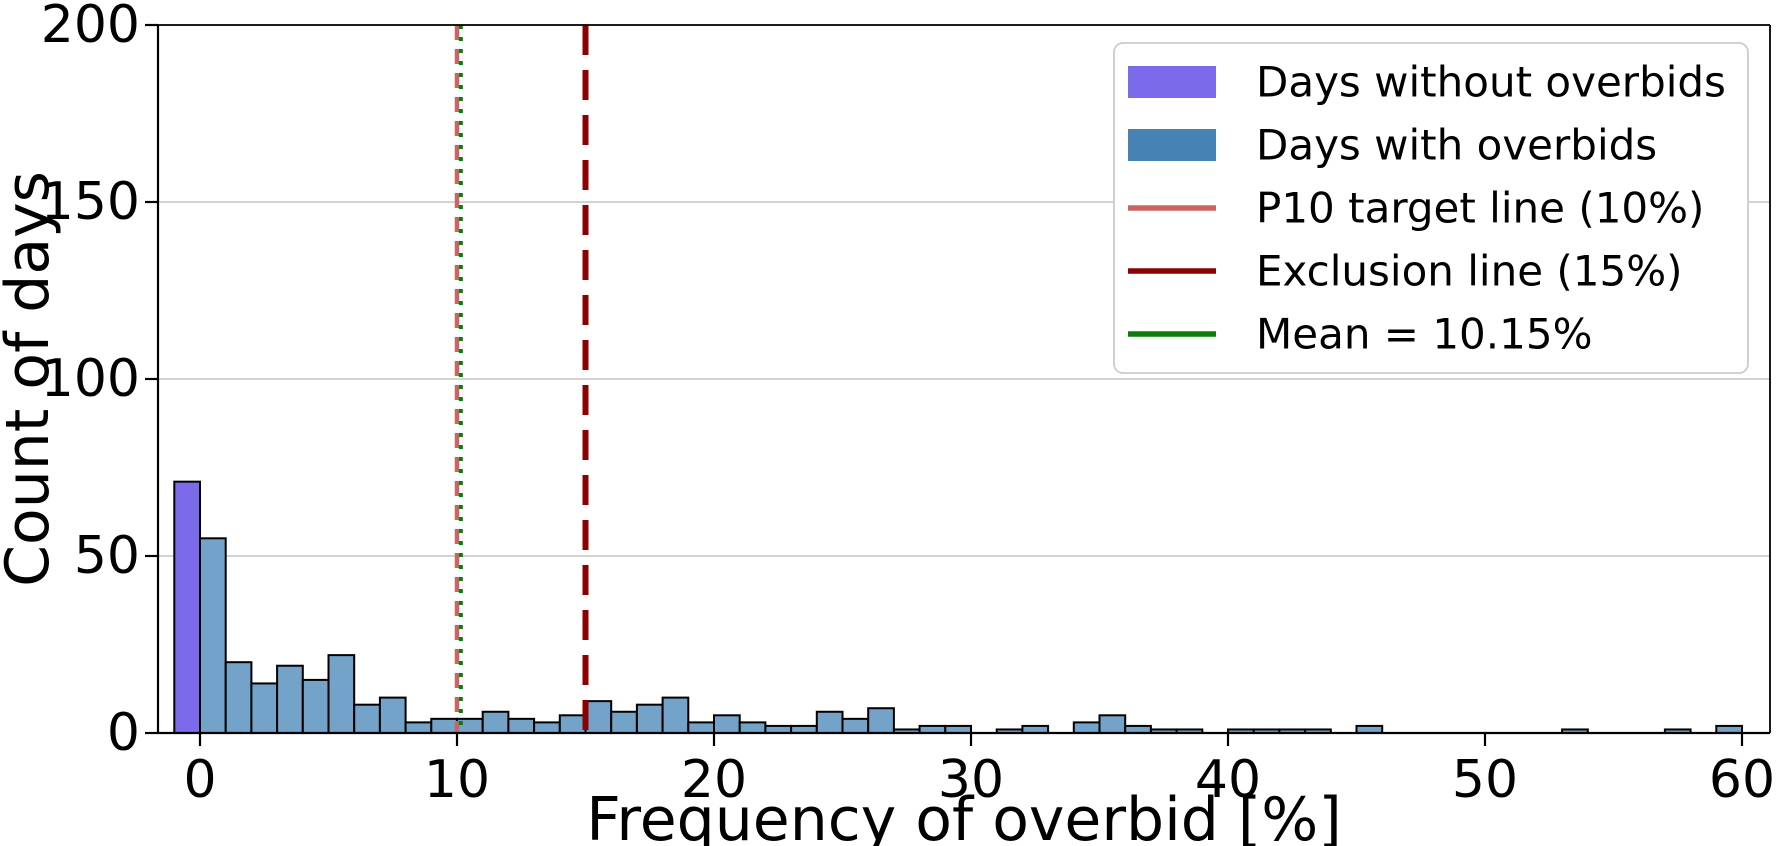  I want to click on y-tick-label-50: 50, so click(107, 556).